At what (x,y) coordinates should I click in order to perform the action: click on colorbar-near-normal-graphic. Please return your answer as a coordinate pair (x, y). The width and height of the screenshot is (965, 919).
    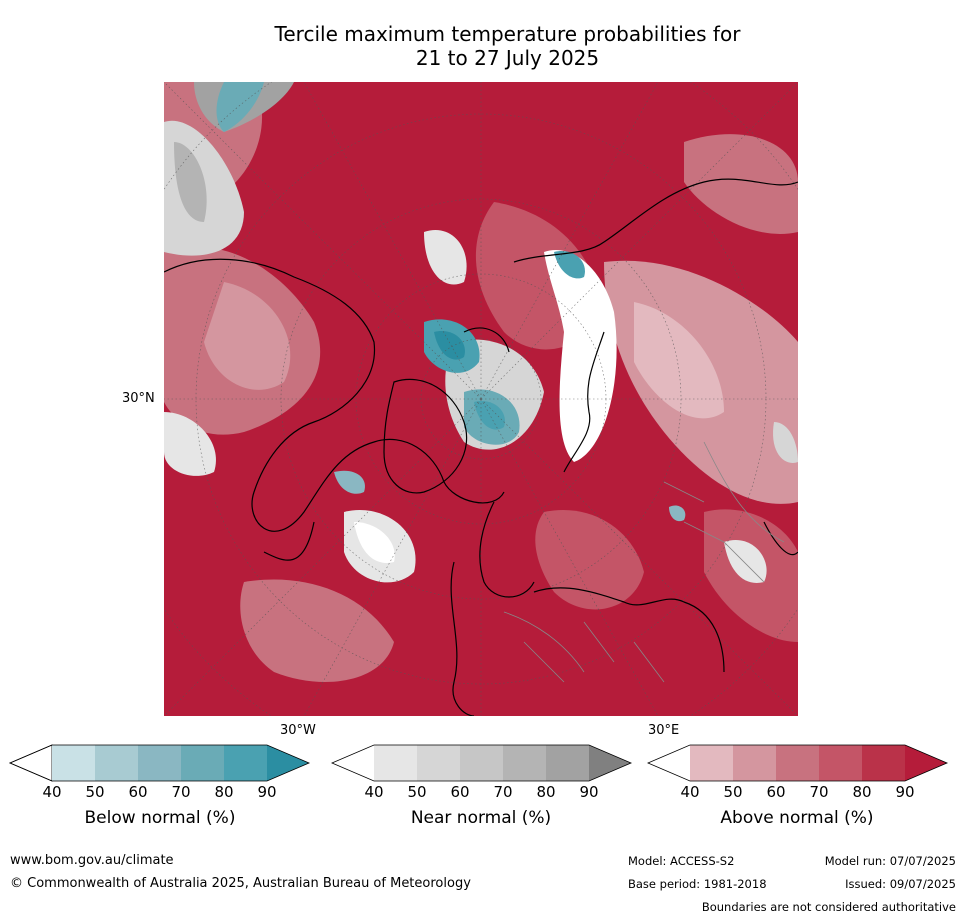
    Looking at the image, I should click on (482, 763).